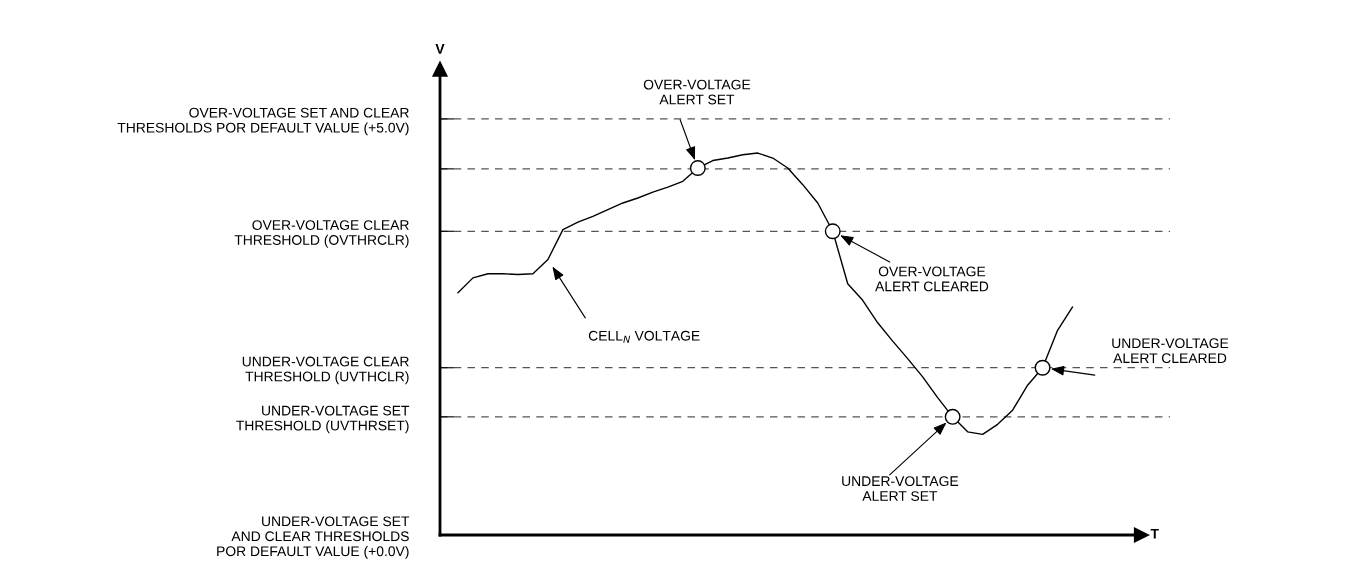 The width and height of the screenshot is (1353, 571). What do you see at coordinates (325, 370) in the screenshot?
I see `y-tick-label: UNDER-VOLTAGE CLEAR THRESHOLD (UVTHCLR)` at bounding box center [325, 370].